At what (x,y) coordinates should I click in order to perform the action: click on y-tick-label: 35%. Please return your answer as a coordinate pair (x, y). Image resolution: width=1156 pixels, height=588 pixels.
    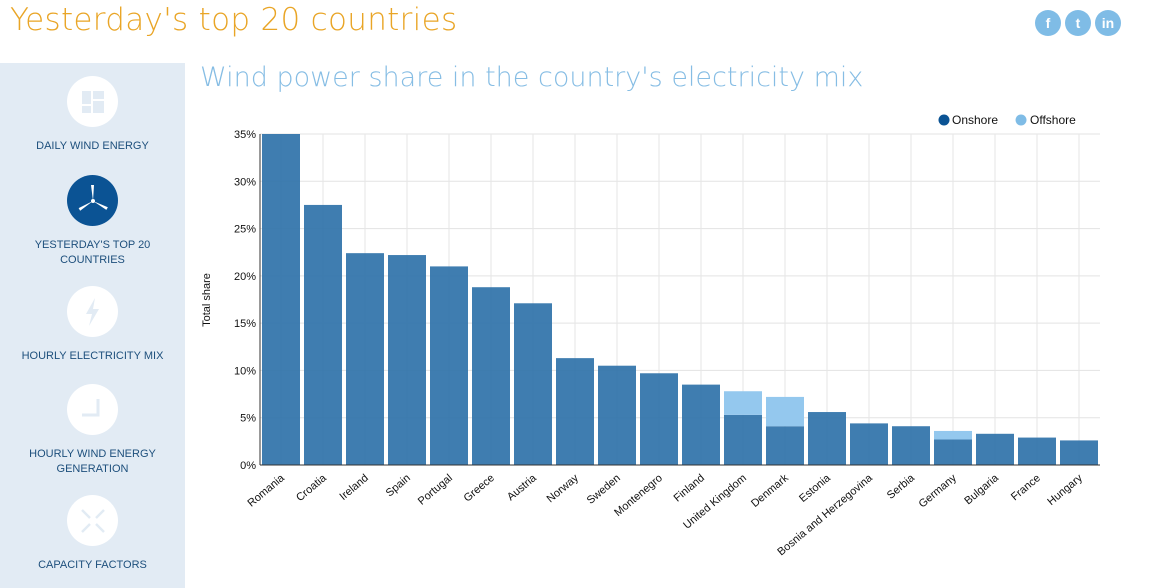
    Looking at the image, I should click on (245, 135).